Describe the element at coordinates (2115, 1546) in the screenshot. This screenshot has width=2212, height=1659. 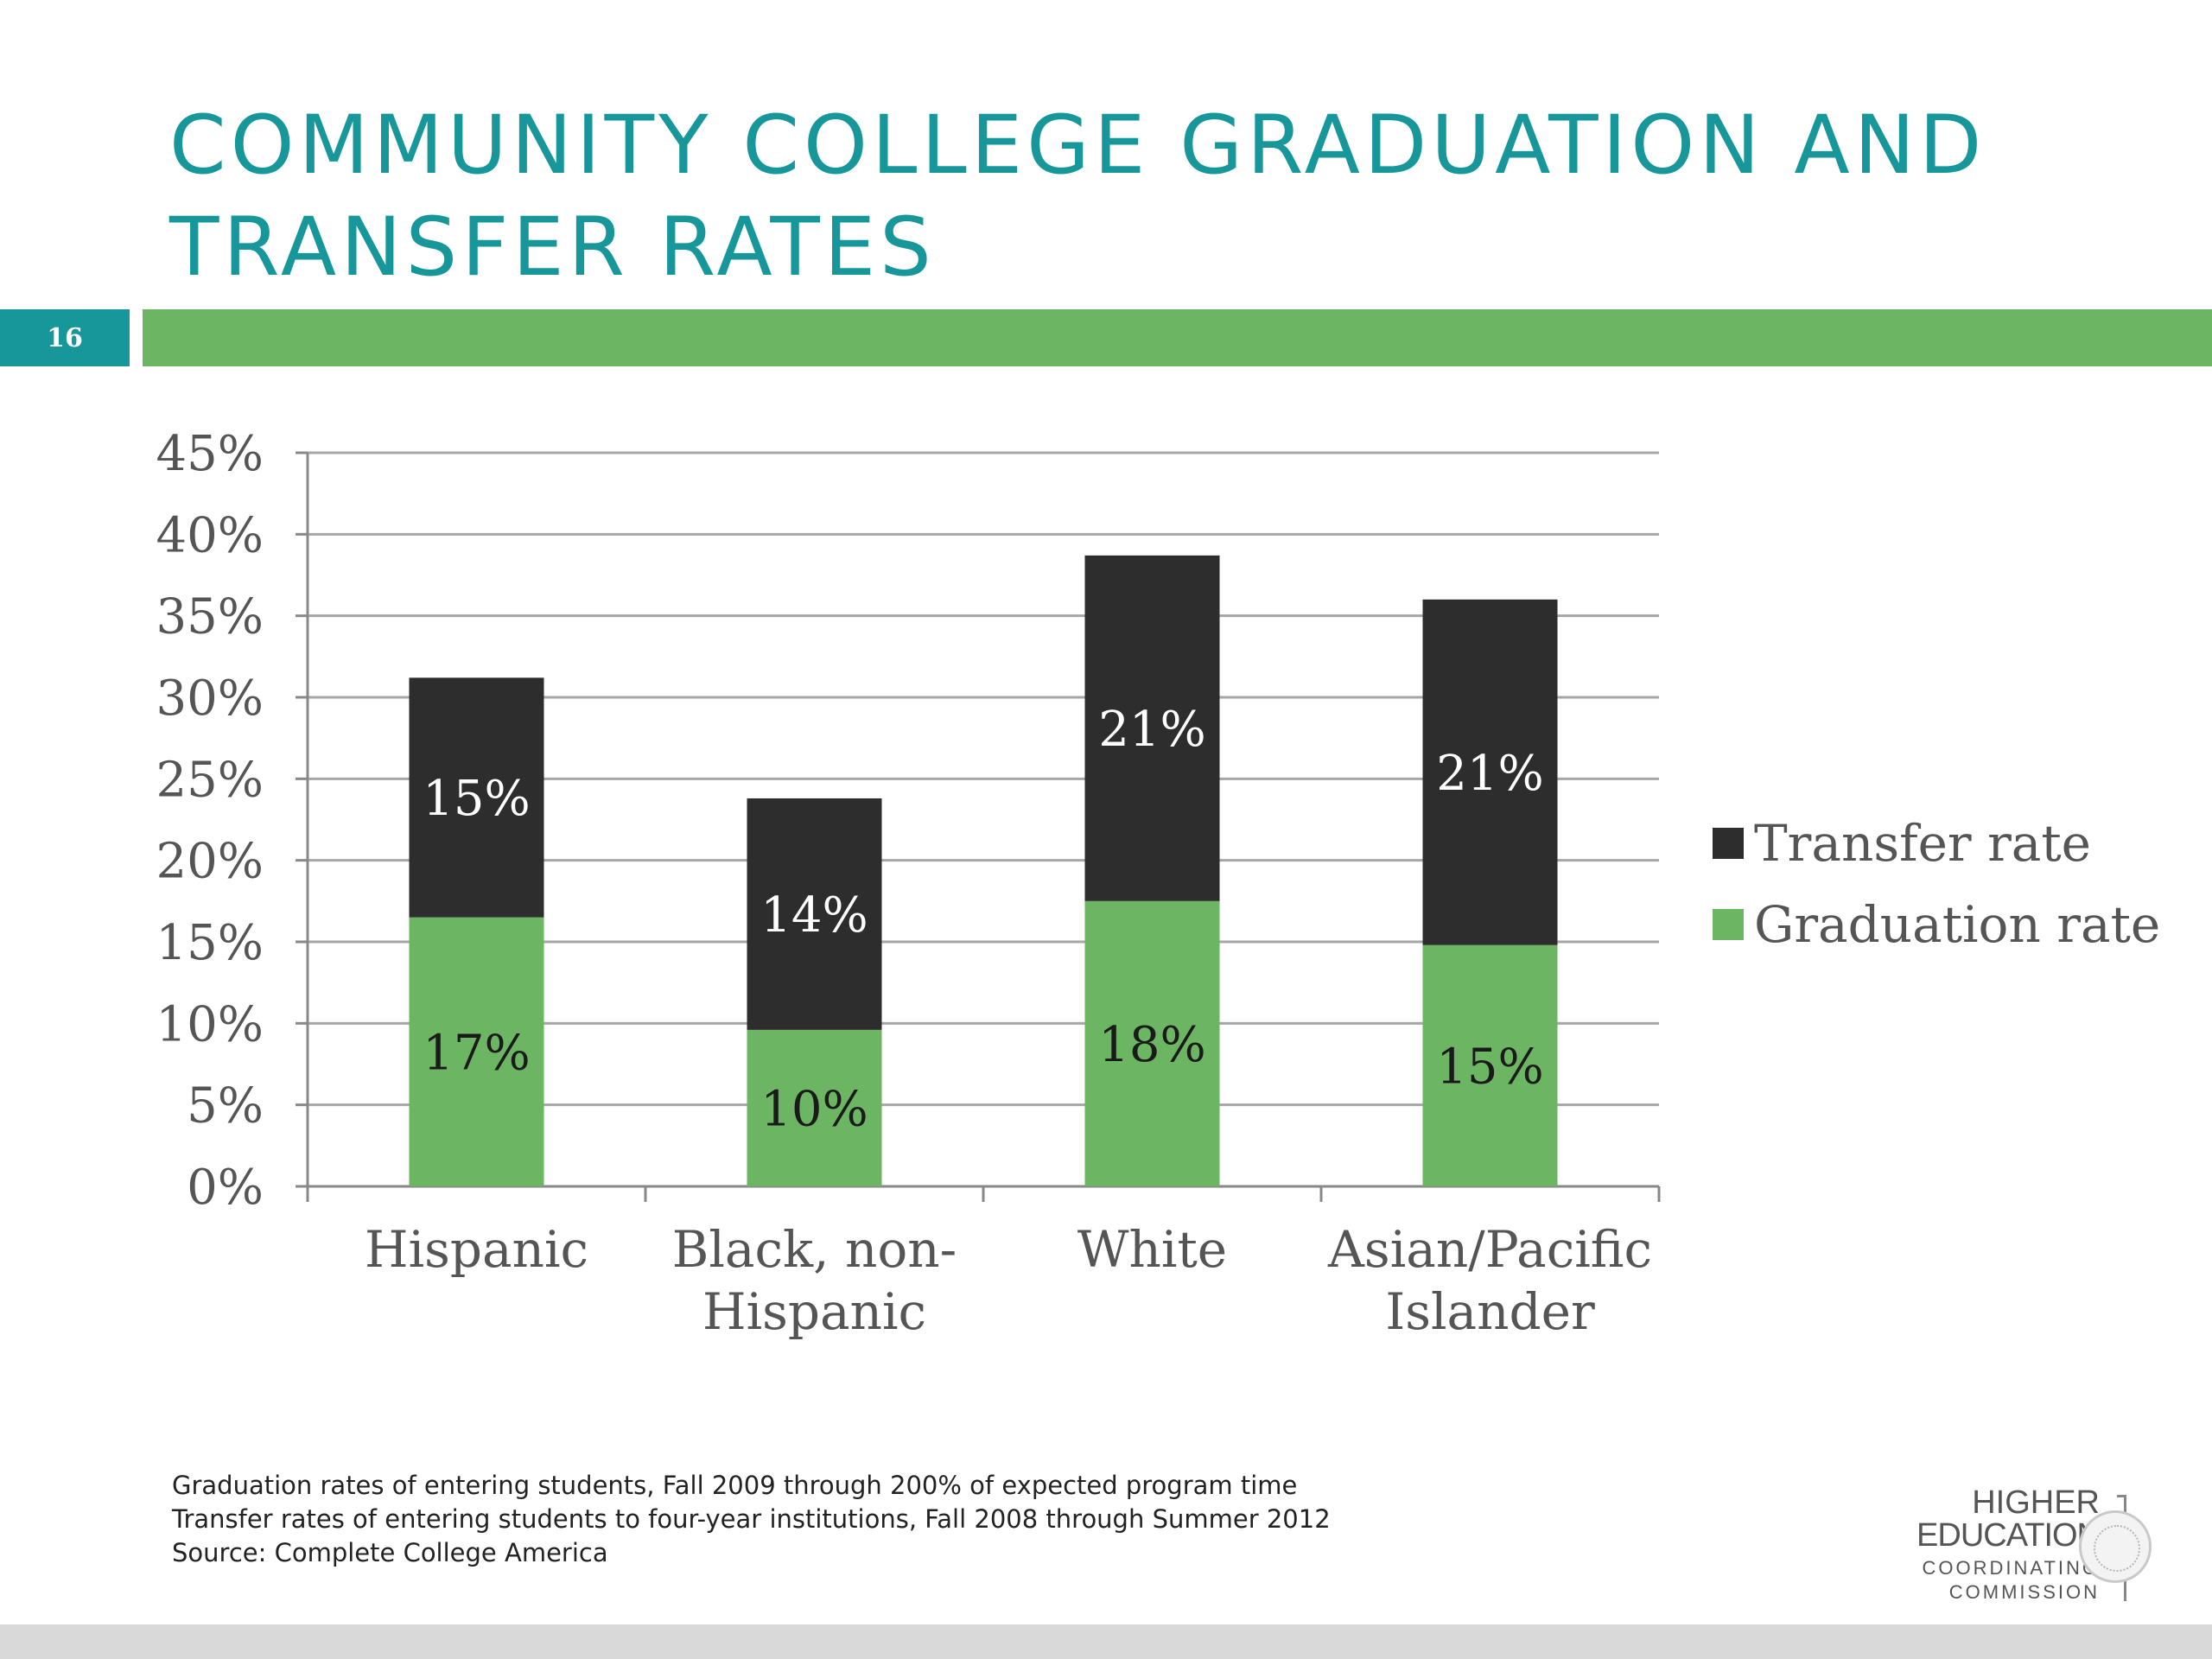
I see `seal-icon` at that location.